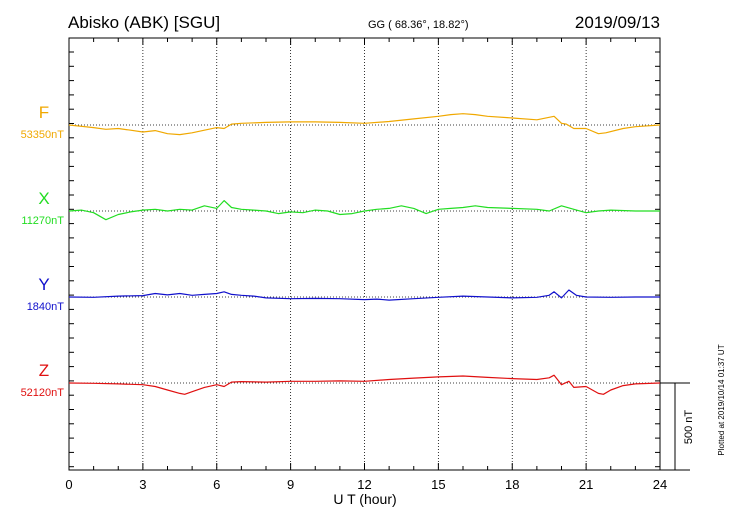 This screenshot has width=730, height=520. I want to click on series-line-z, so click(364, 384).